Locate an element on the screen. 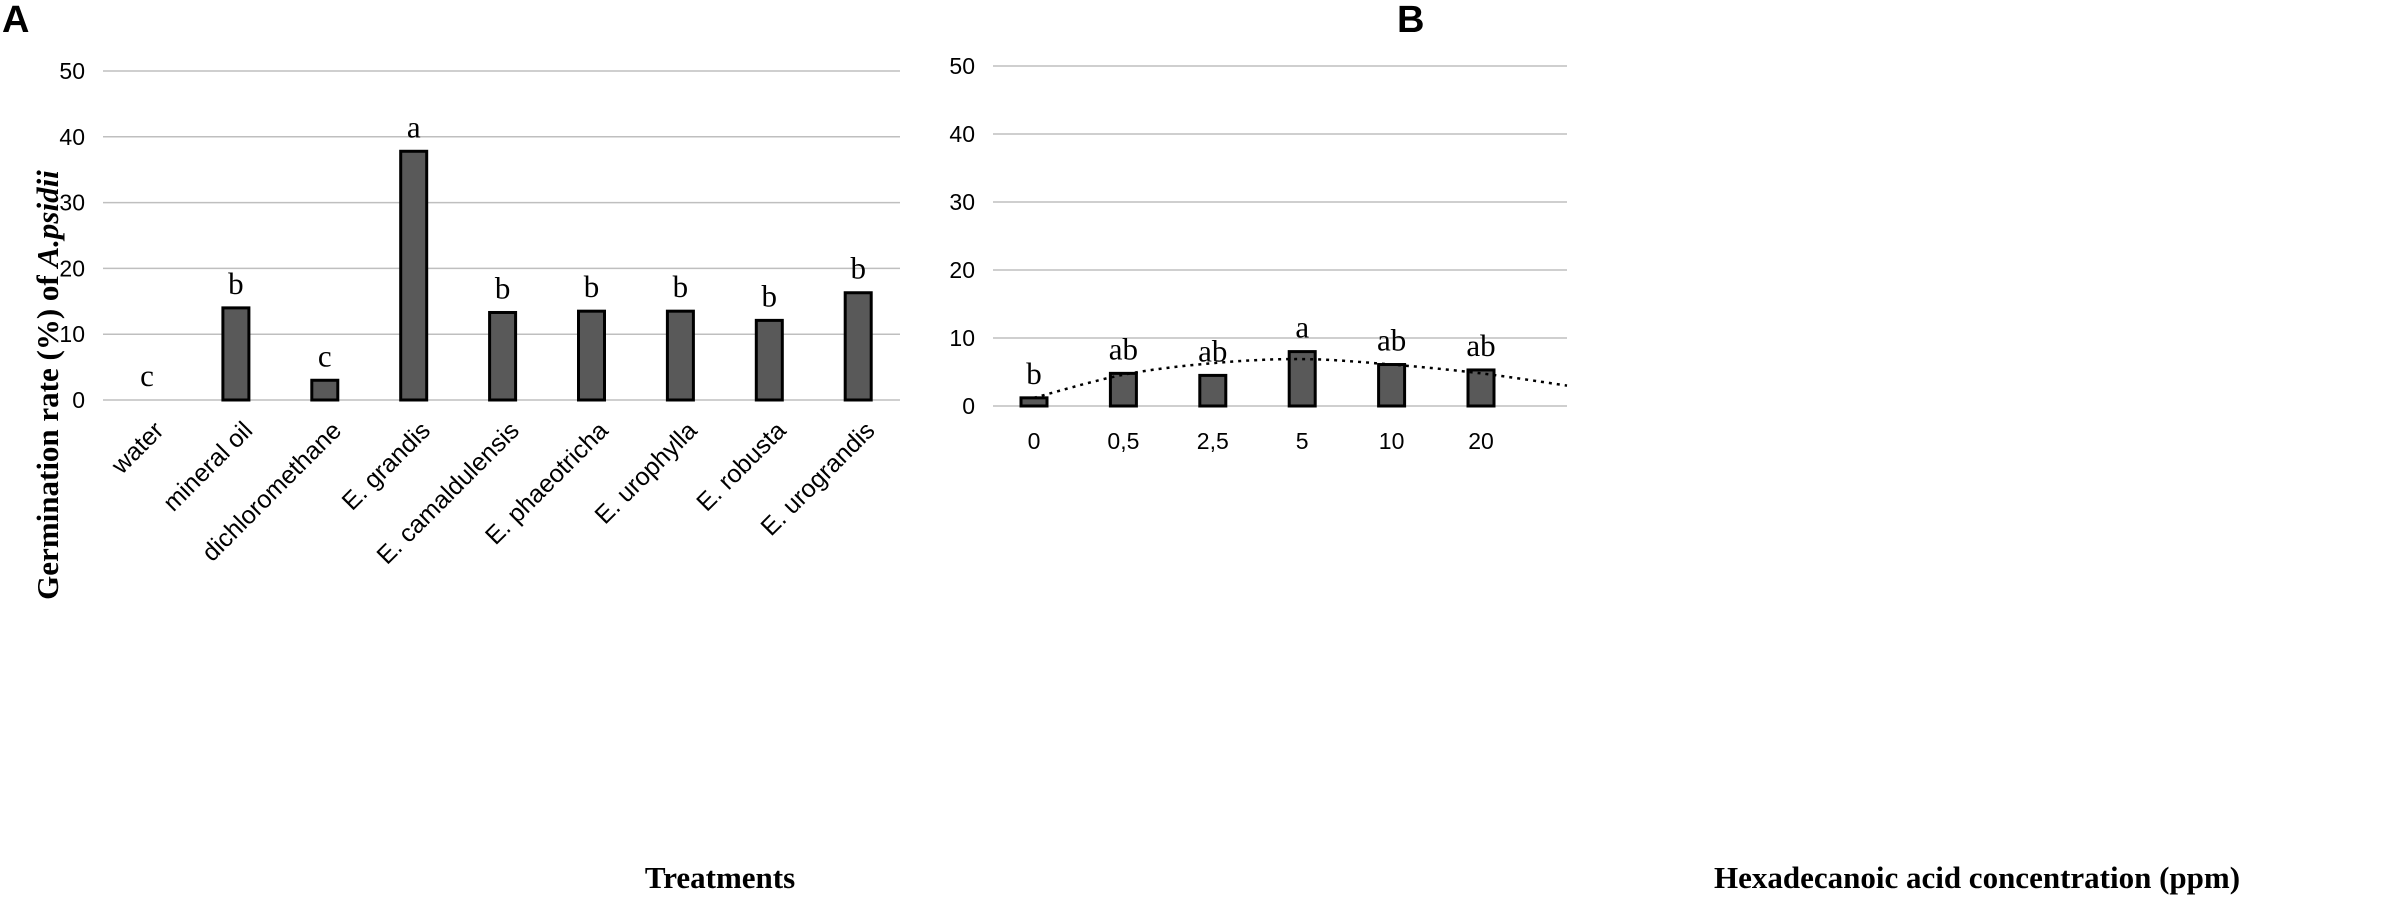 Image resolution: width=2393 pixels, height=897 pixels. panel-a-x-axis-title: Treatments is located at coordinates (720, 877).